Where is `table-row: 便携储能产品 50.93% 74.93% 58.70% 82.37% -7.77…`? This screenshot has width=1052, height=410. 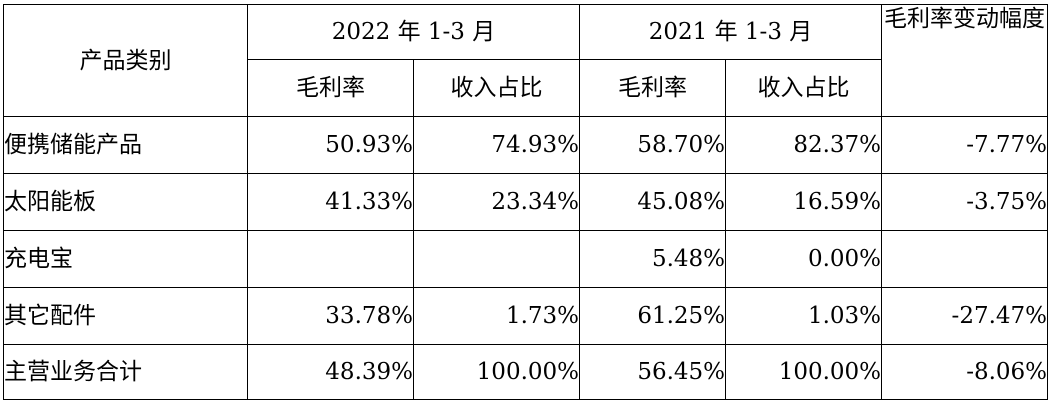
table-row: 便携储能产品 50.93% 74.93% 58.70% 82.37% -7.77… is located at coordinates (526, 145).